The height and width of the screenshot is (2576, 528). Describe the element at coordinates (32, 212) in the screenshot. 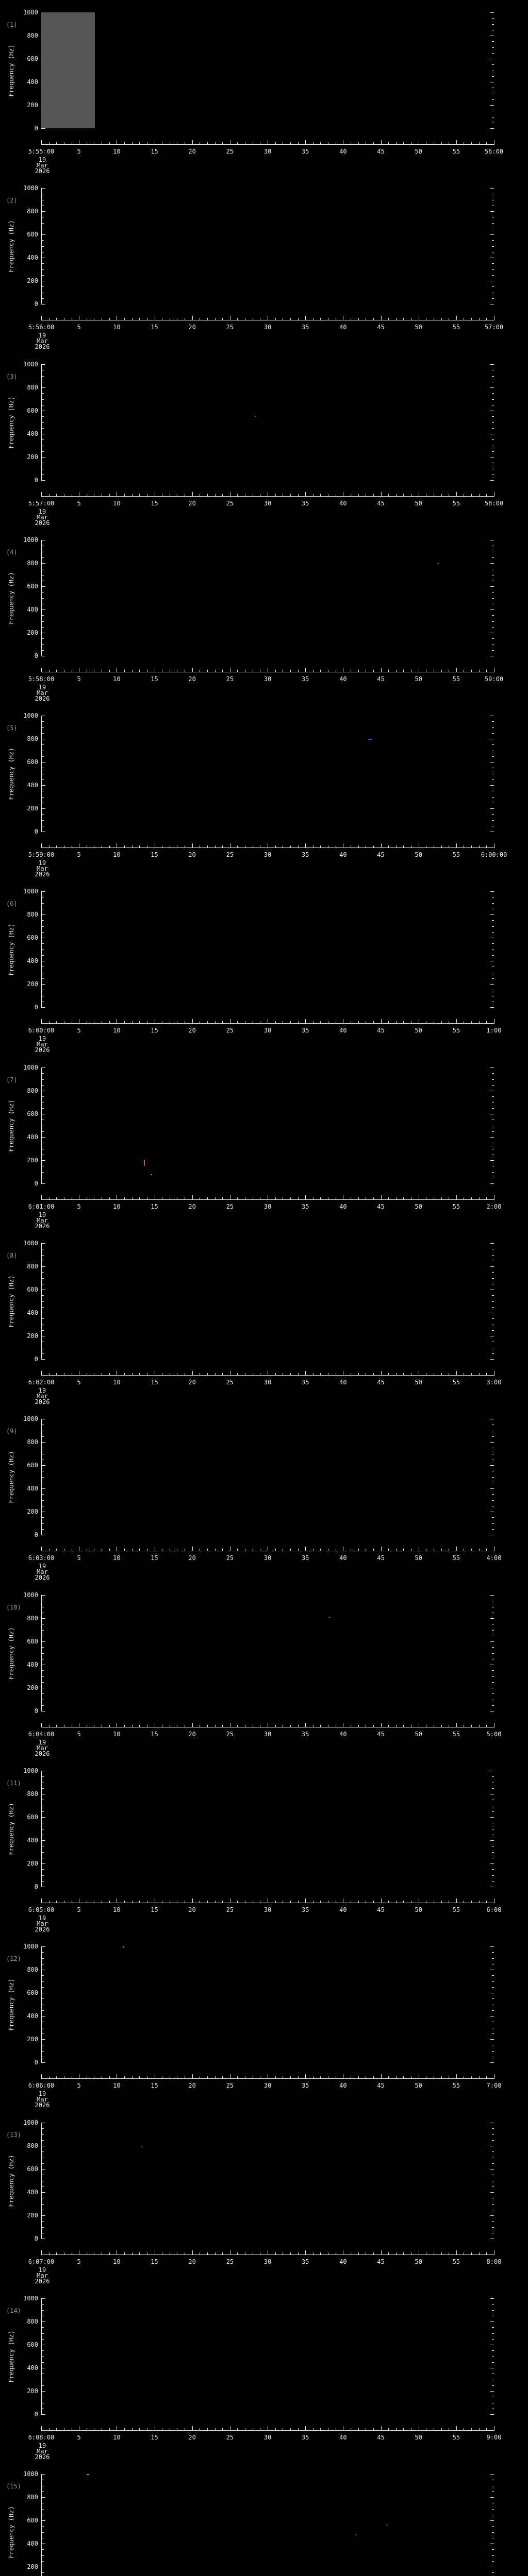

I see `y-tick-label: 800` at that location.